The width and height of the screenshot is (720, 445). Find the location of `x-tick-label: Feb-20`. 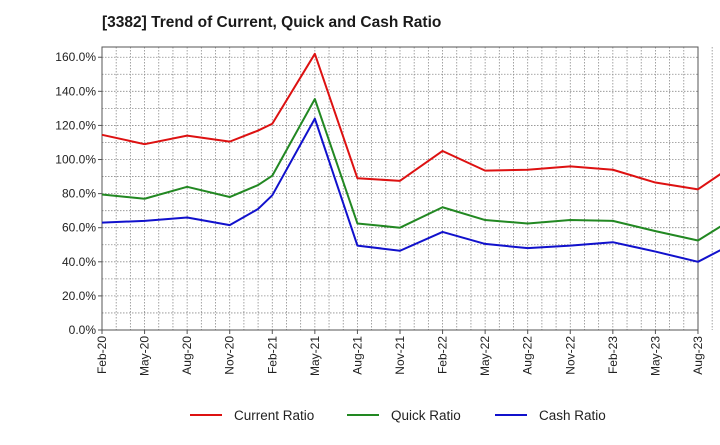

x-tick-label: Feb-20 is located at coordinates (102, 355).